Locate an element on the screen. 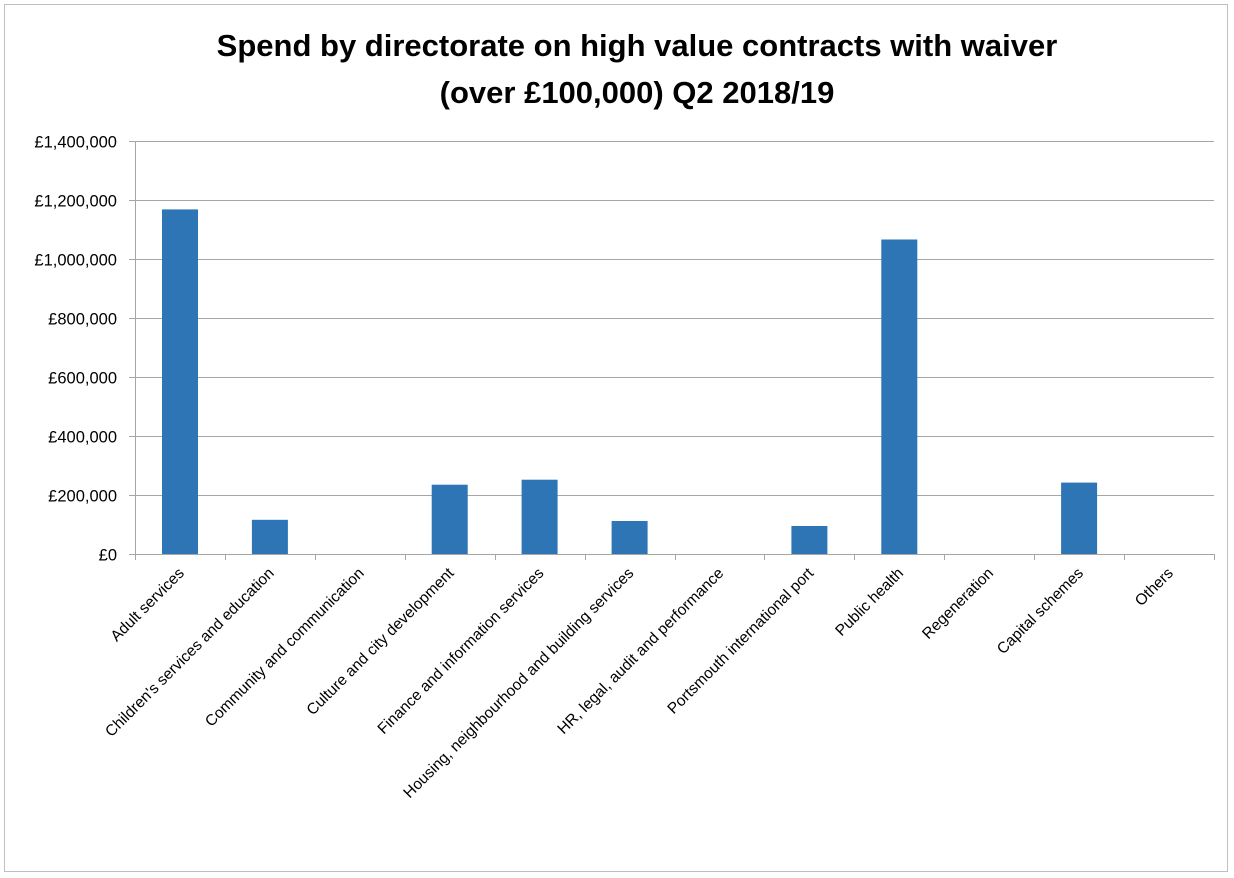 The width and height of the screenshot is (1234, 878). y-tick-label: £200,000 is located at coordinates (82, 497).